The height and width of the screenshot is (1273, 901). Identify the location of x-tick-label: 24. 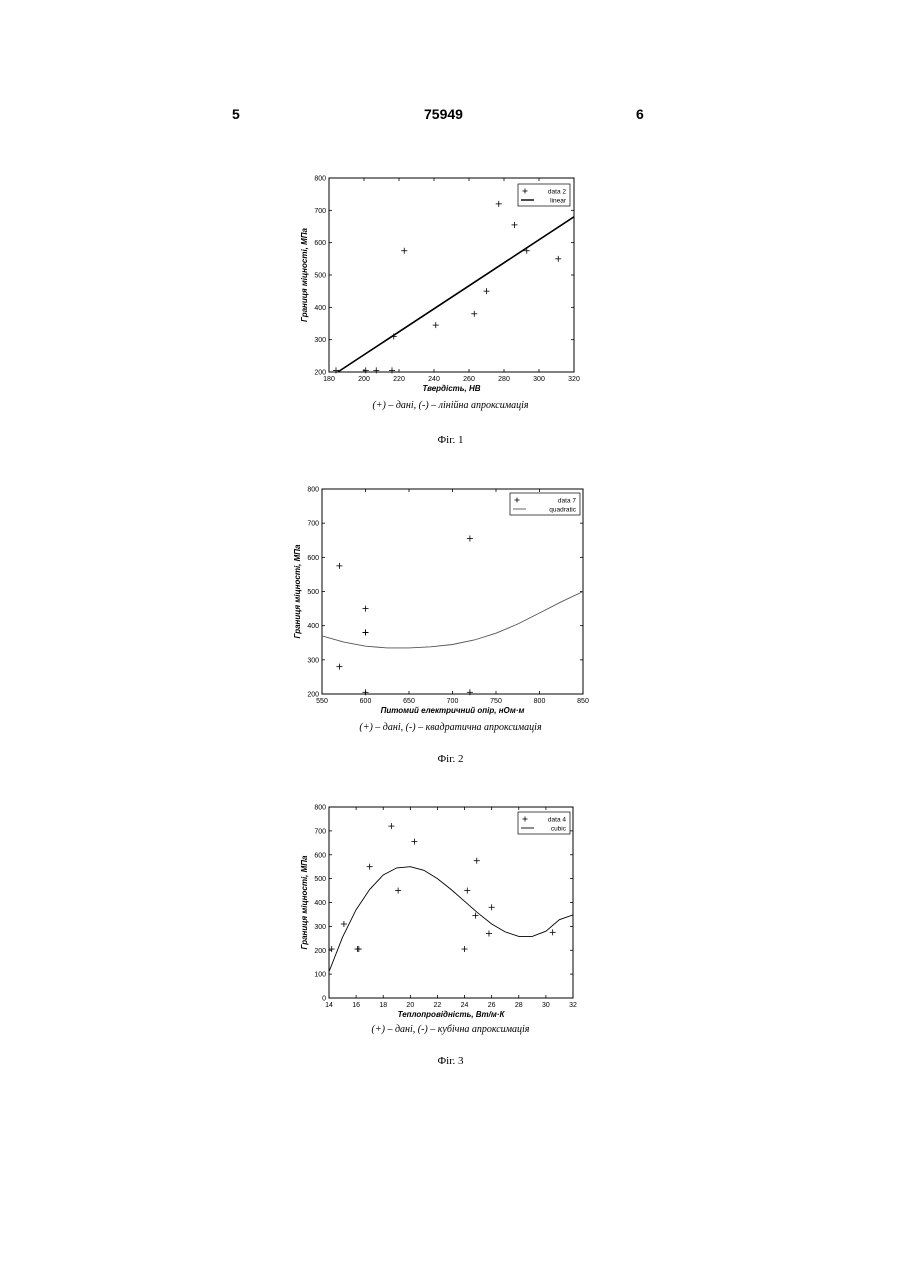
(465, 1005).